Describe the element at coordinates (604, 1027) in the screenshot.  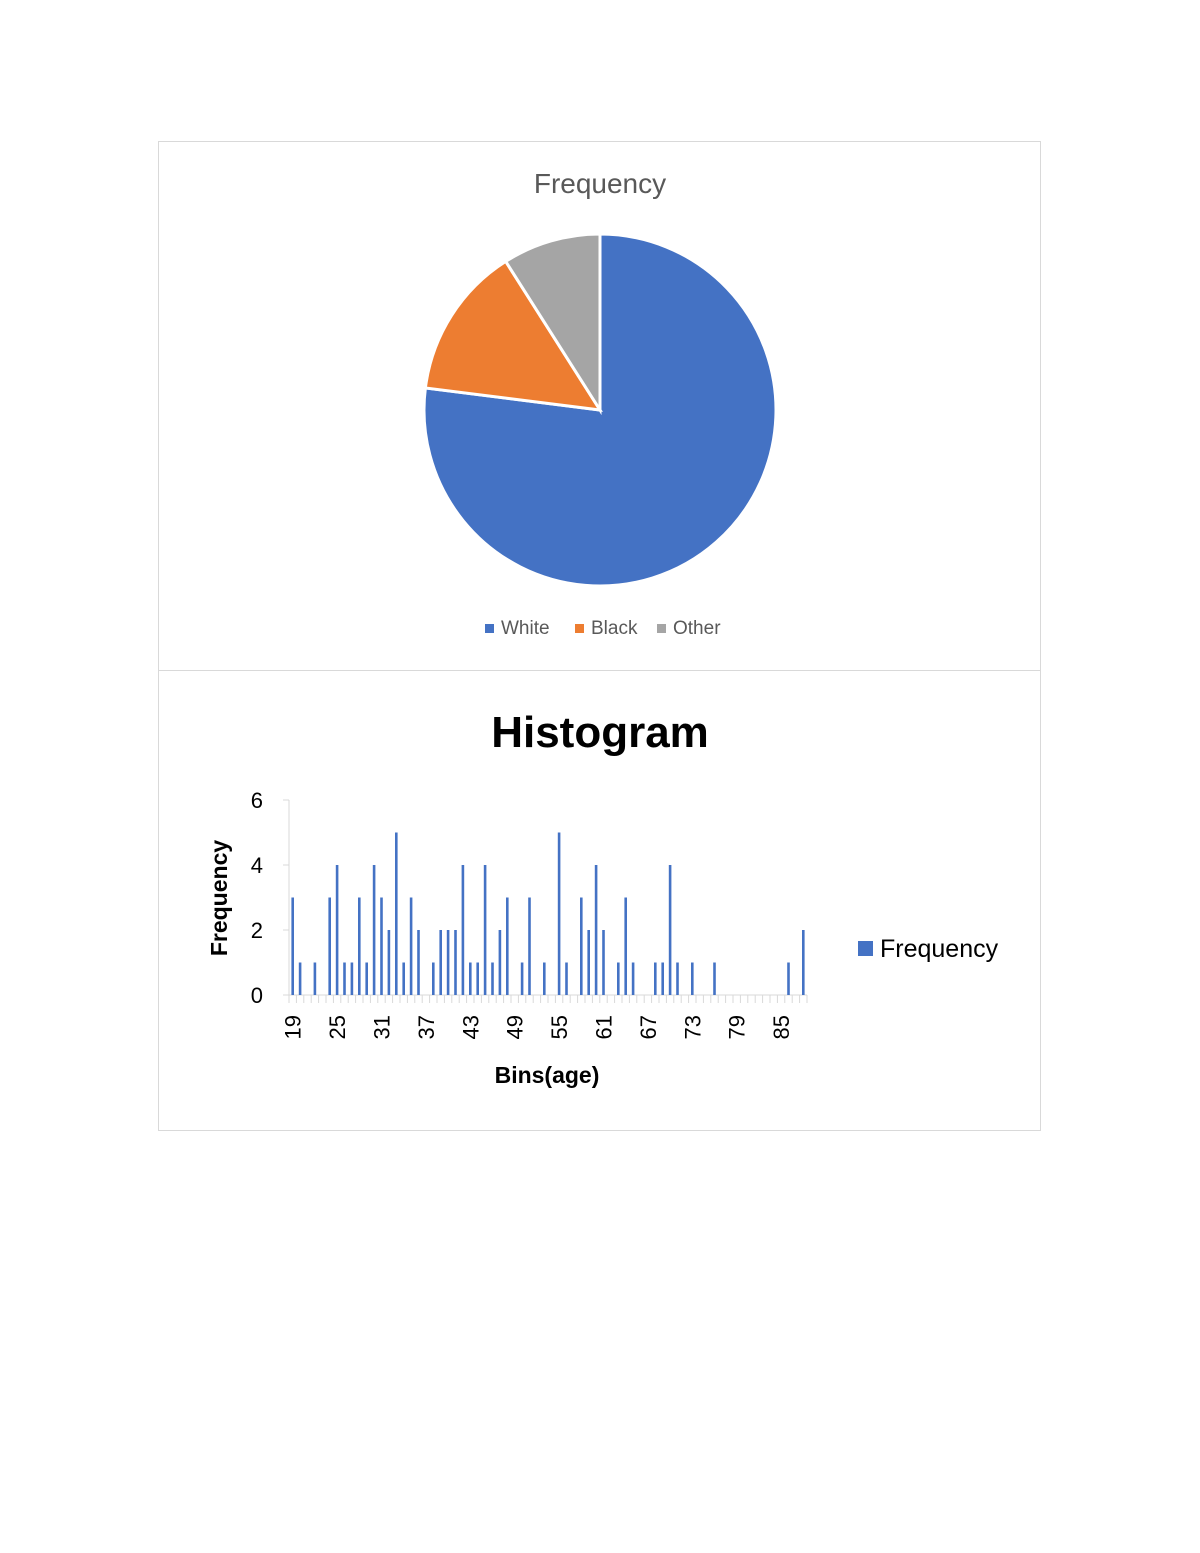
I see `x-tick-label: 61` at that location.